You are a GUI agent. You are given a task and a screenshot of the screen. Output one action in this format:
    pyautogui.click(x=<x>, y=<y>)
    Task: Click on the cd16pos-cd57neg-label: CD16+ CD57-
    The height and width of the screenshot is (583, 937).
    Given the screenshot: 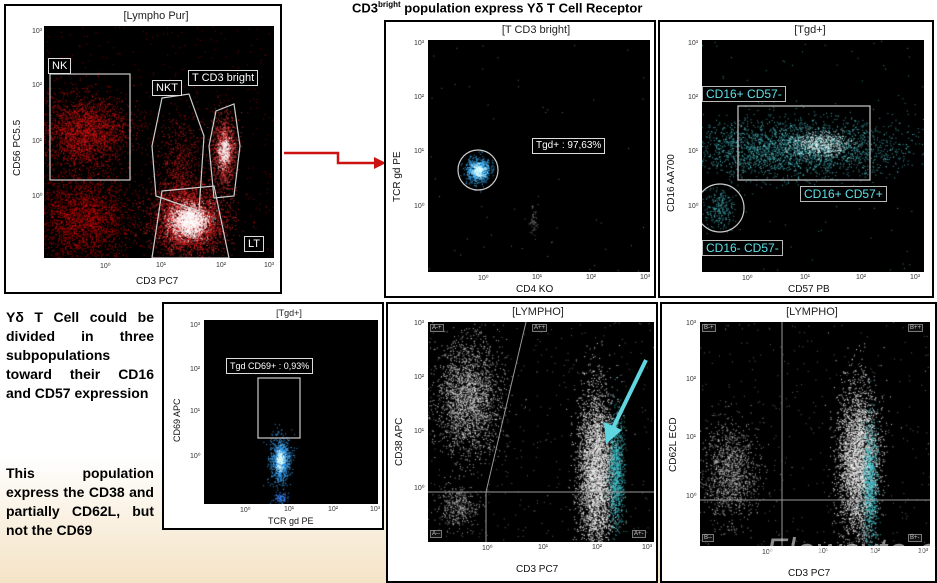 What is the action you would take?
    pyautogui.click(x=744, y=94)
    